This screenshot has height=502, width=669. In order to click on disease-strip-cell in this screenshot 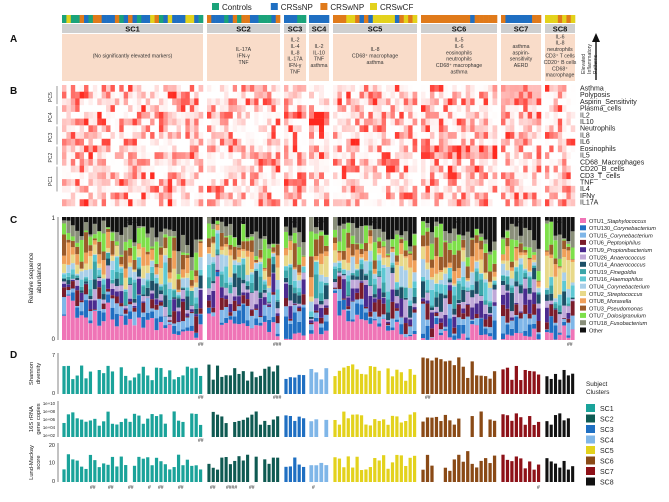, I will do `click(90, 19)`.